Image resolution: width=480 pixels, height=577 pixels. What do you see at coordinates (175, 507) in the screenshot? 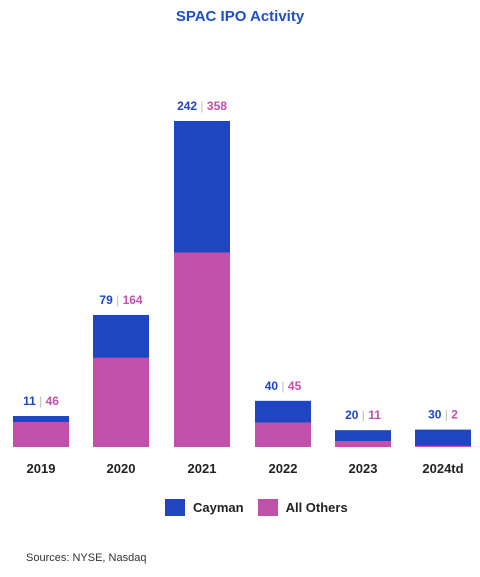
I see `legend-swatch-cayman` at bounding box center [175, 507].